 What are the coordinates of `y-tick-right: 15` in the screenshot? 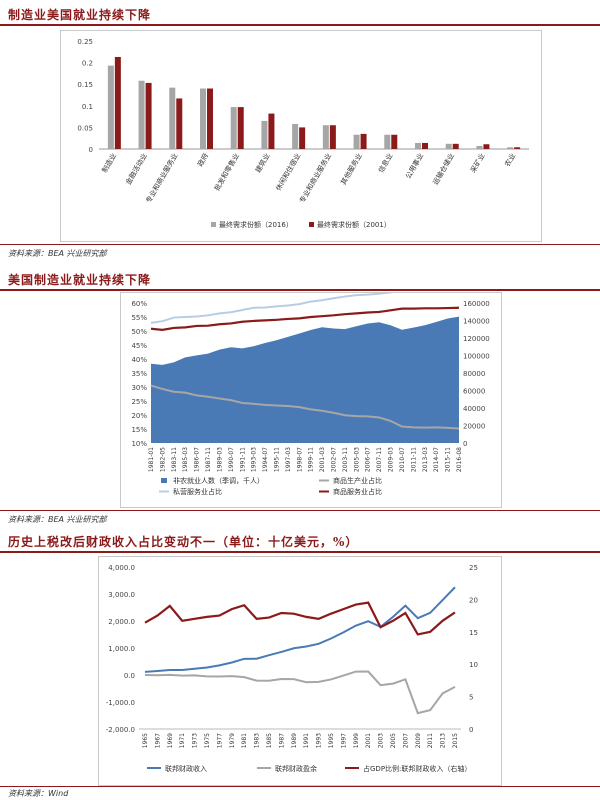 It's located at (473, 633).